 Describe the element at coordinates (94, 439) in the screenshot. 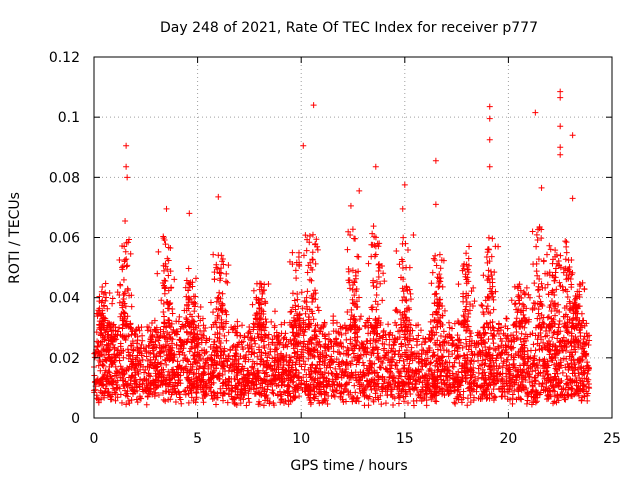

I see `x-tick-label: 0` at that location.